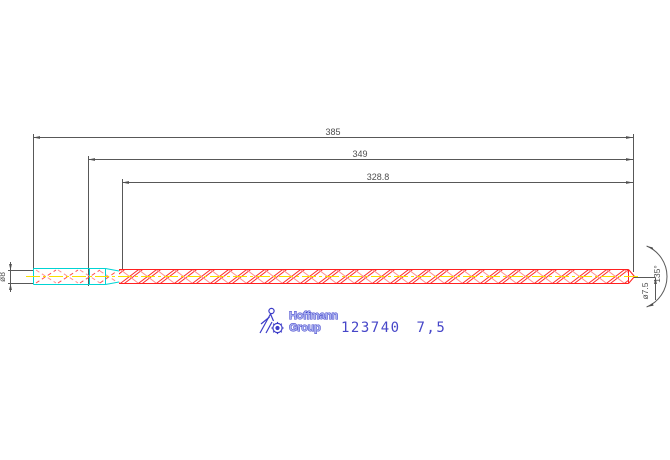 The image size is (670, 460). I want to click on dim-label-tip-diameter: ø7.5, so click(645, 290).